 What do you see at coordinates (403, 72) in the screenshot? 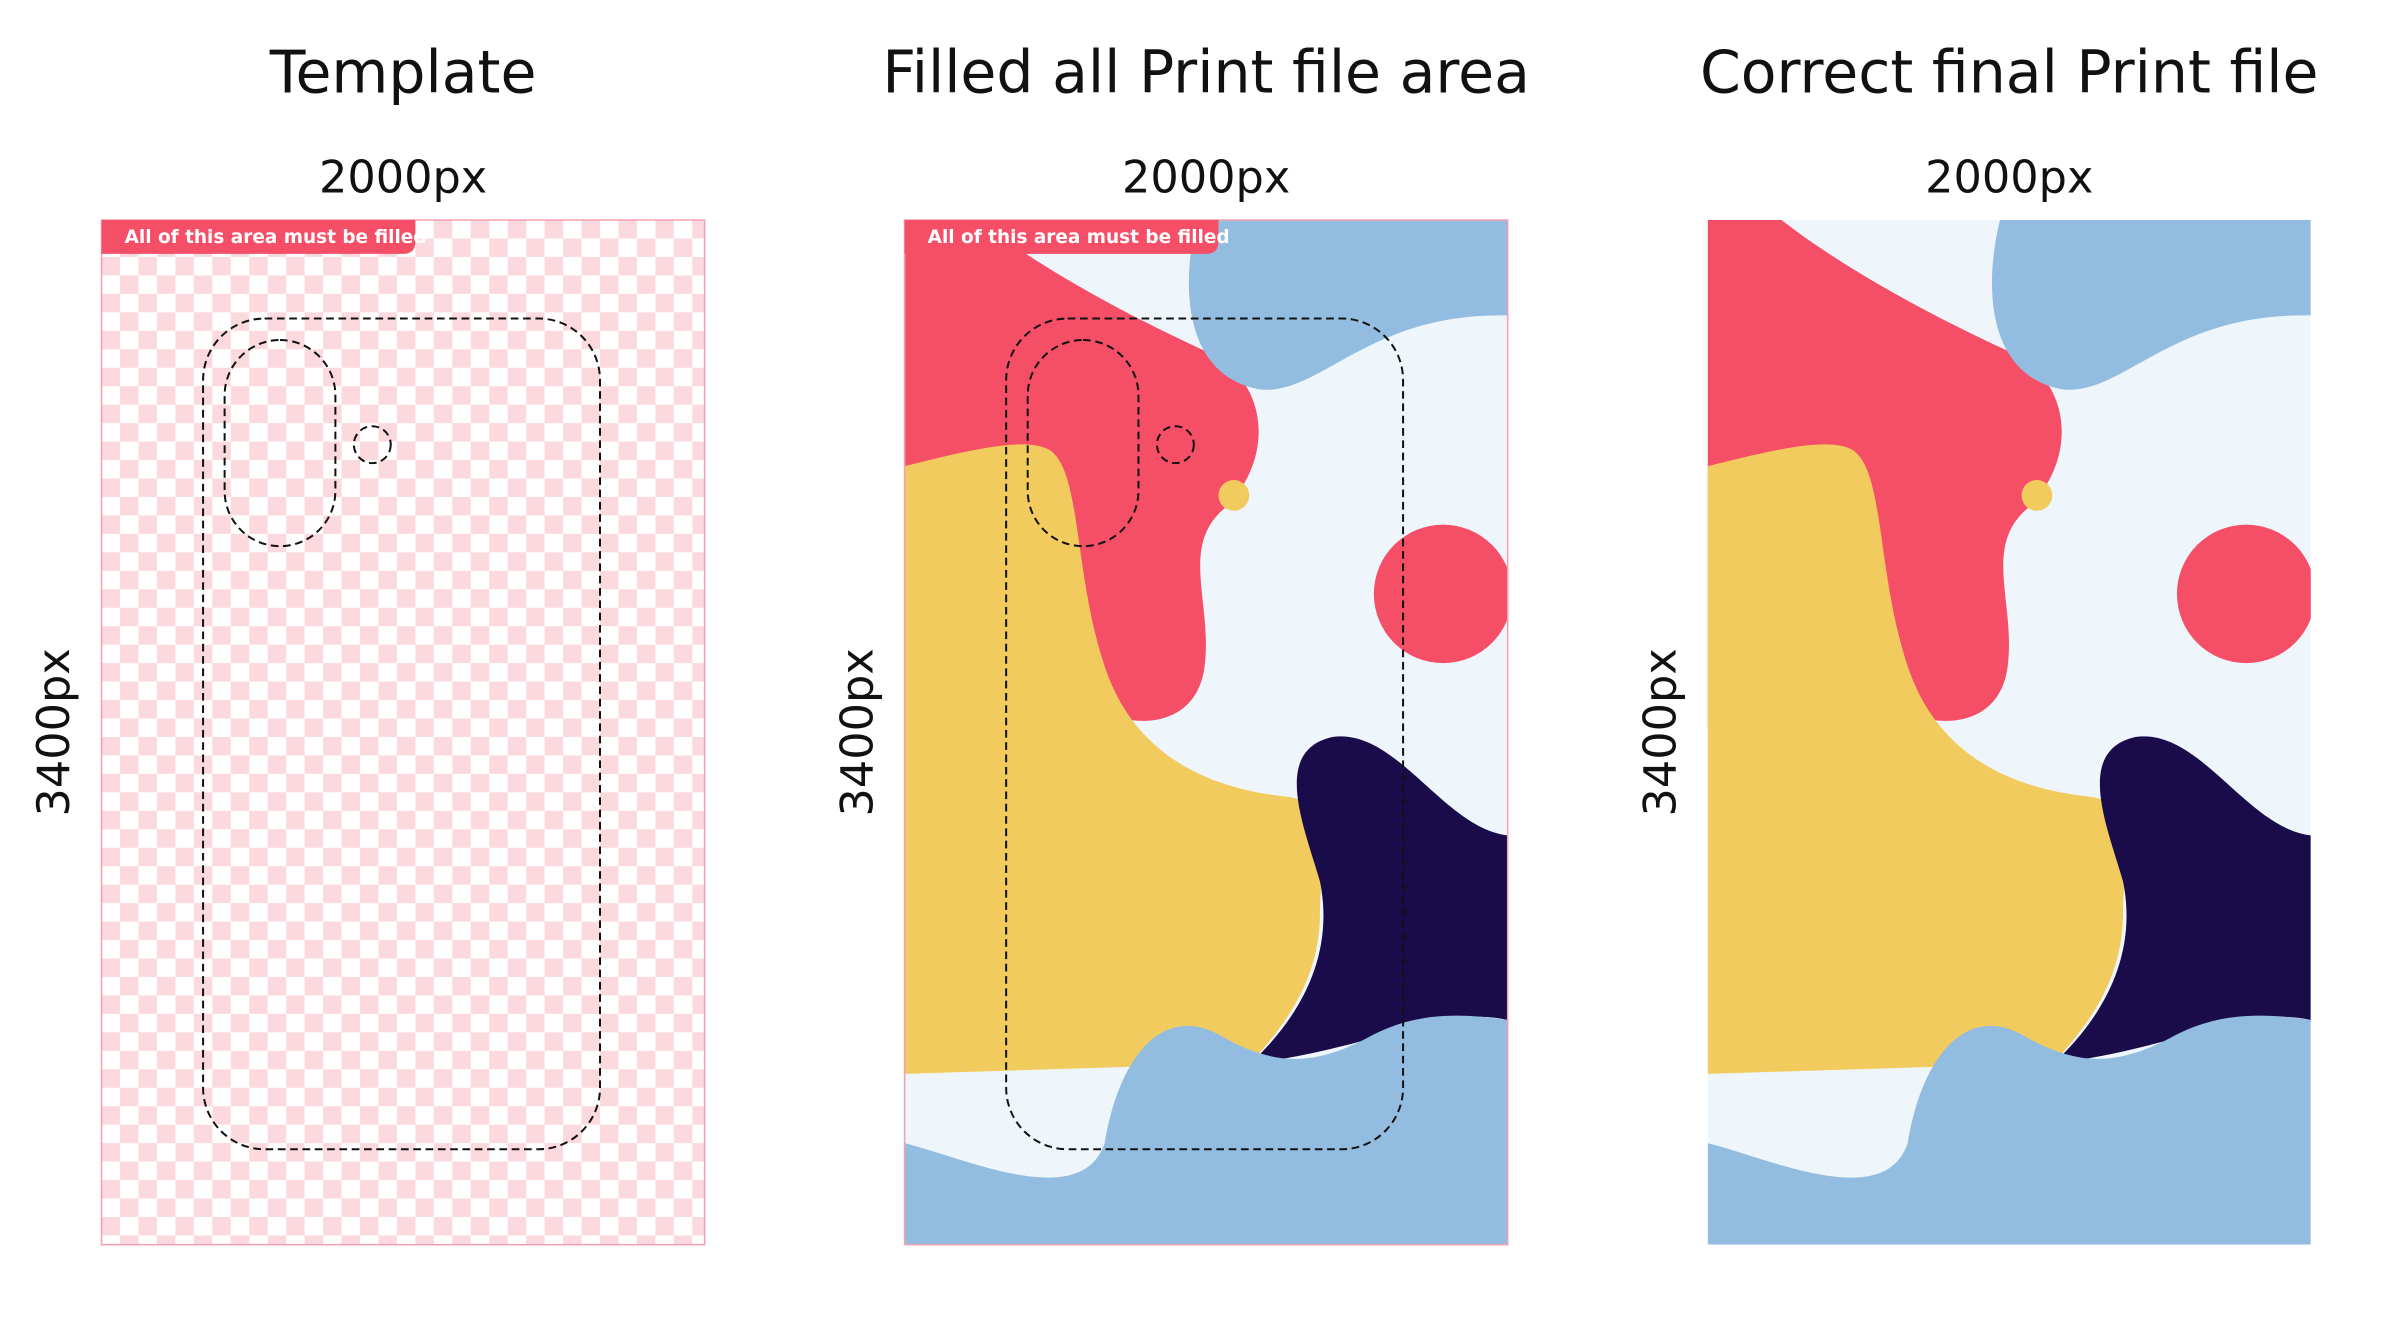
I see `panel-title: Template` at bounding box center [403, 72].